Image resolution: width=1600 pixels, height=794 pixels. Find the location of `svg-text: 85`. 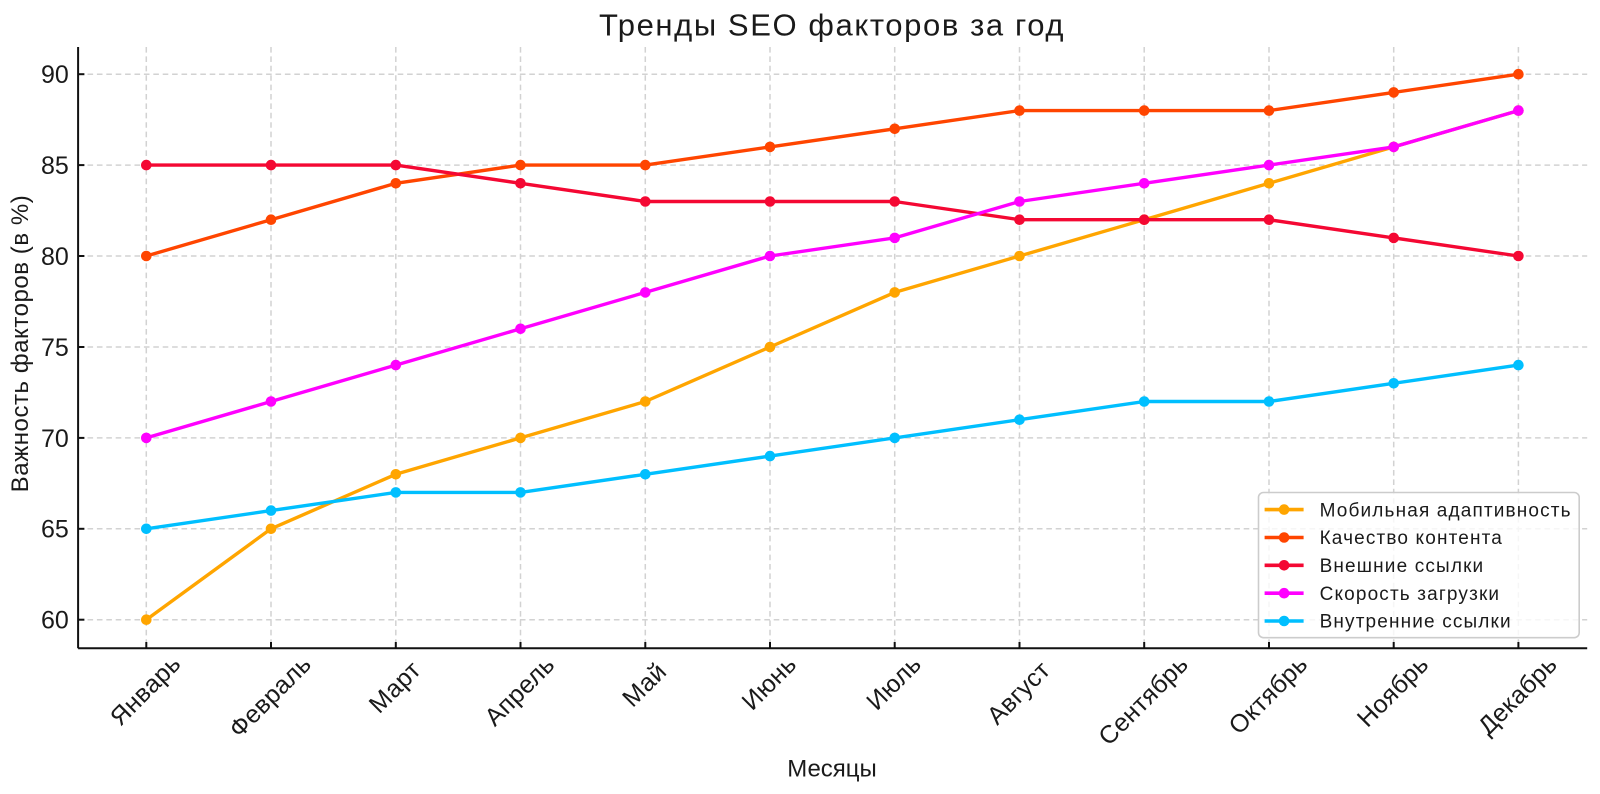

svg-text: 85 is located at coordinates (55, 166).